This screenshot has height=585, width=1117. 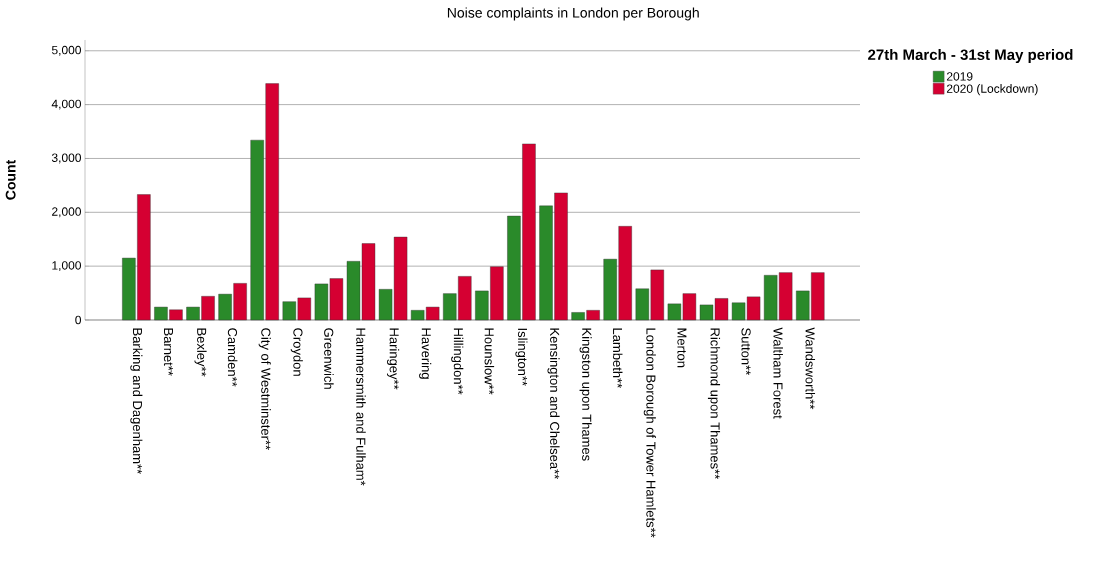 I want to click on legend-label: 2019, so click(x=959, y=76).